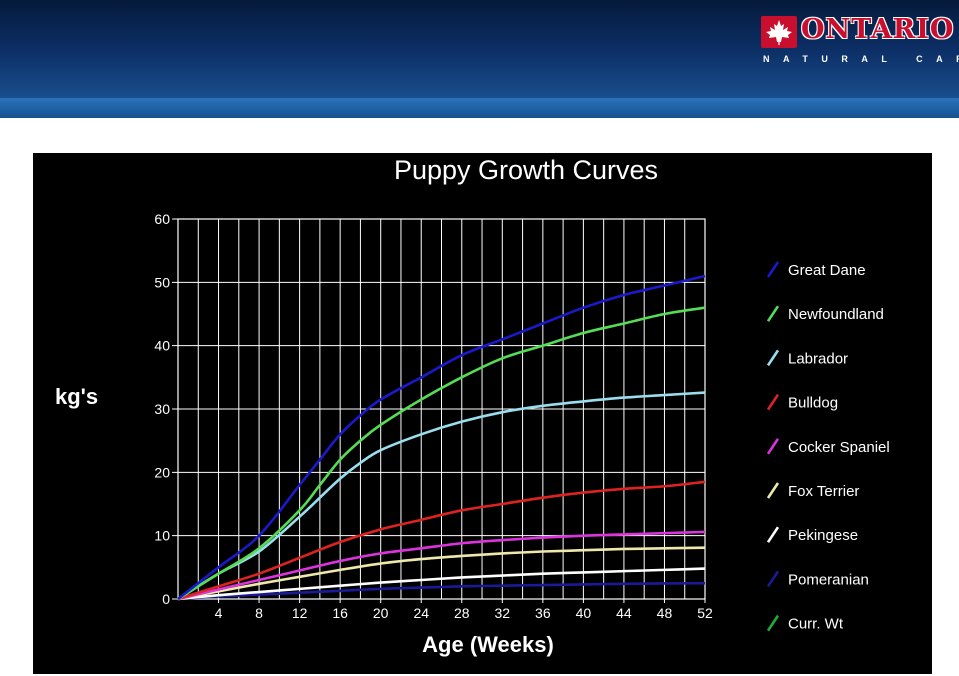  Describe the element at coordinates (823, 491) in the screenshot. I see `legend-label-fox-terrier: Fox Terrier` at that location.